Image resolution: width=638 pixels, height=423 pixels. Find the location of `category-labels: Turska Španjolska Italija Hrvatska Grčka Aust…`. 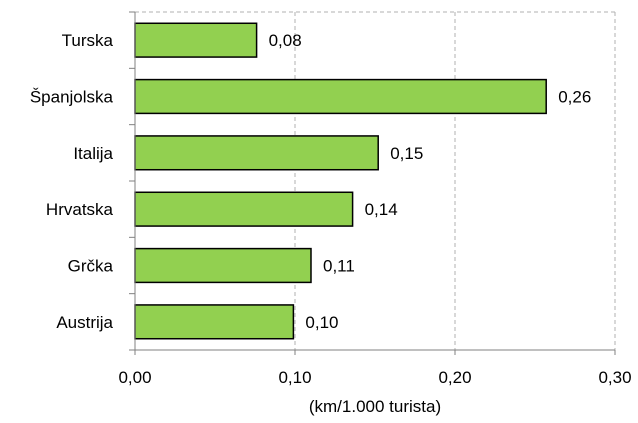

category-labels: Turska Španjolska Italija Hrvatska Grčka Aust… is located at coordinates (72, 181).